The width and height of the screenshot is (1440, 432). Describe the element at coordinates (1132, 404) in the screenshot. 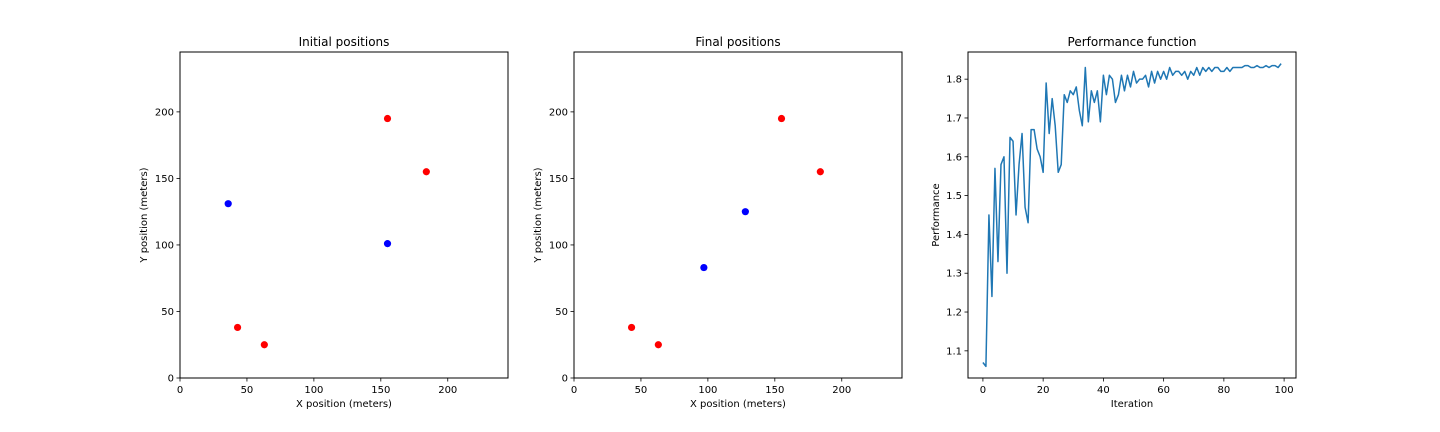

I see `x-axis-label: Iteration` at that location.